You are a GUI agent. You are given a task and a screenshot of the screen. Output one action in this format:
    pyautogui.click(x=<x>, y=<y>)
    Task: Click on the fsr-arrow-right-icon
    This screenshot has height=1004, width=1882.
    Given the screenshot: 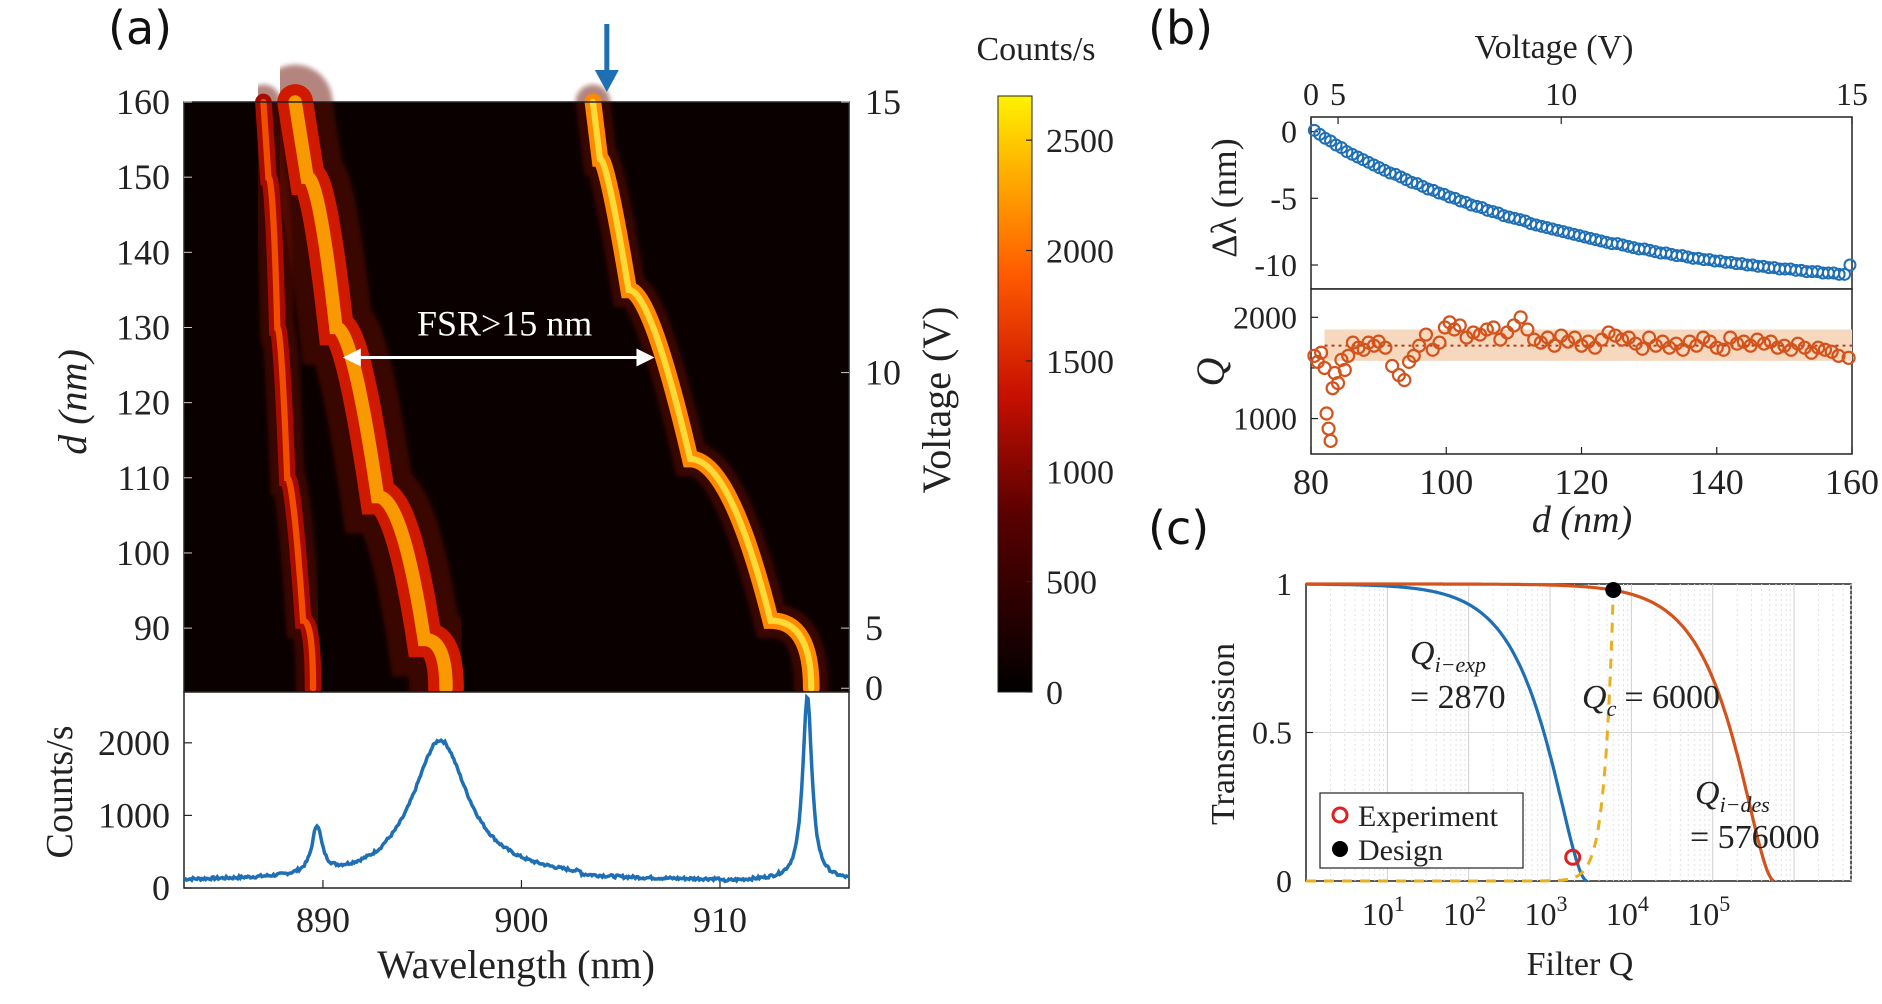 What is the action you would take?
    pyautogui.click(x=645, y=357)
    